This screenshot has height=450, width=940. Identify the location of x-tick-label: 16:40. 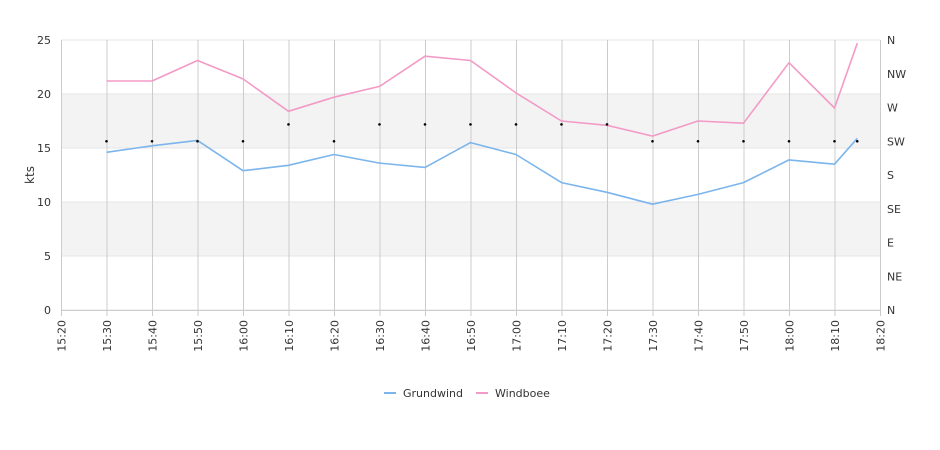
(426, 336).